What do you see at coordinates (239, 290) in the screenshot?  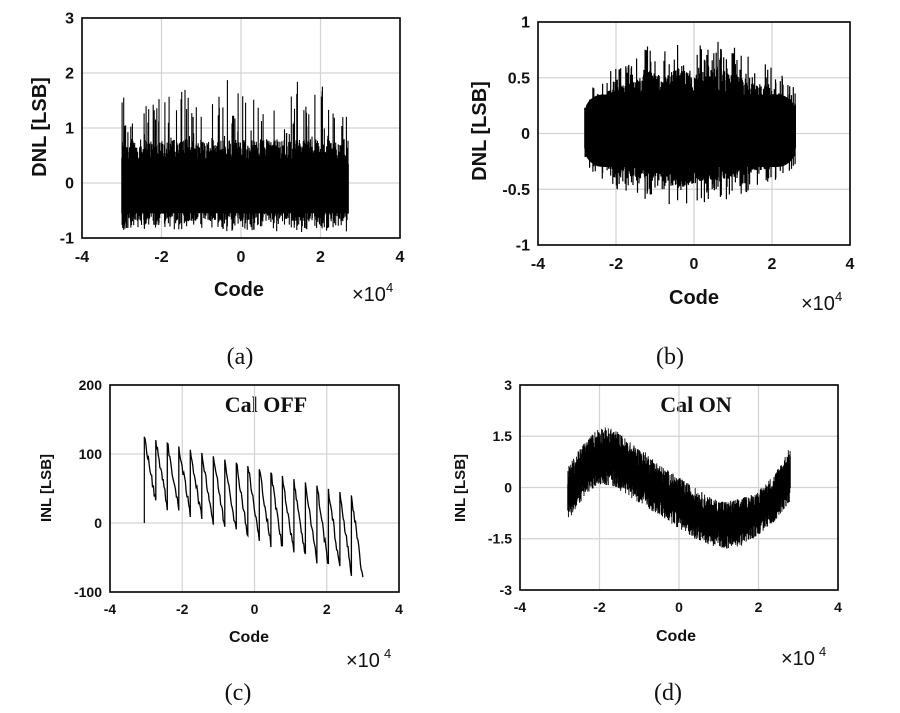 I see `x-axis-label-a: Code` at bounding box center [239, 290].